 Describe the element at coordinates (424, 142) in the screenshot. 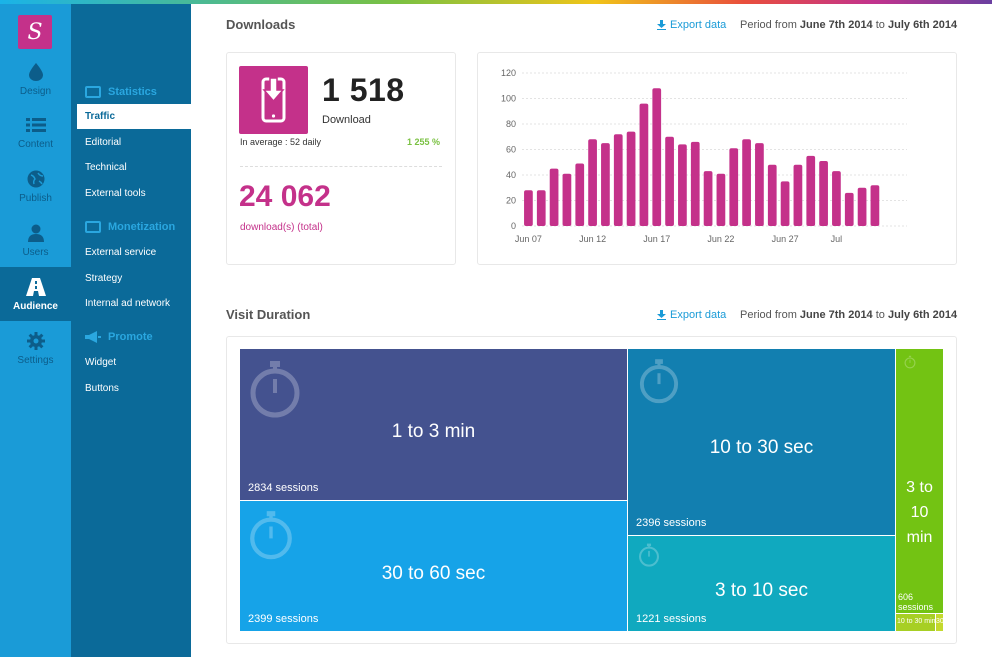

I see `growth-percent: 1 255 %` at that location.